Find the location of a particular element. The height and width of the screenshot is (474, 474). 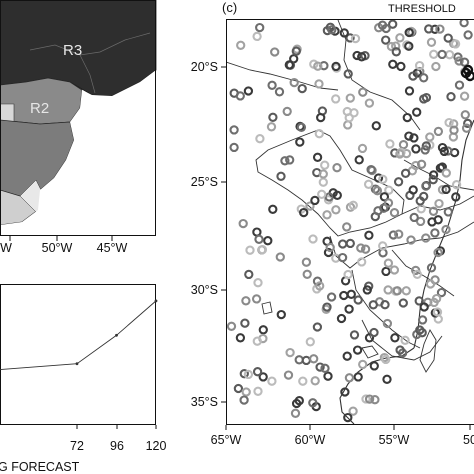

lon-tick-65W: 65°W is located at coordinates (226, 440).